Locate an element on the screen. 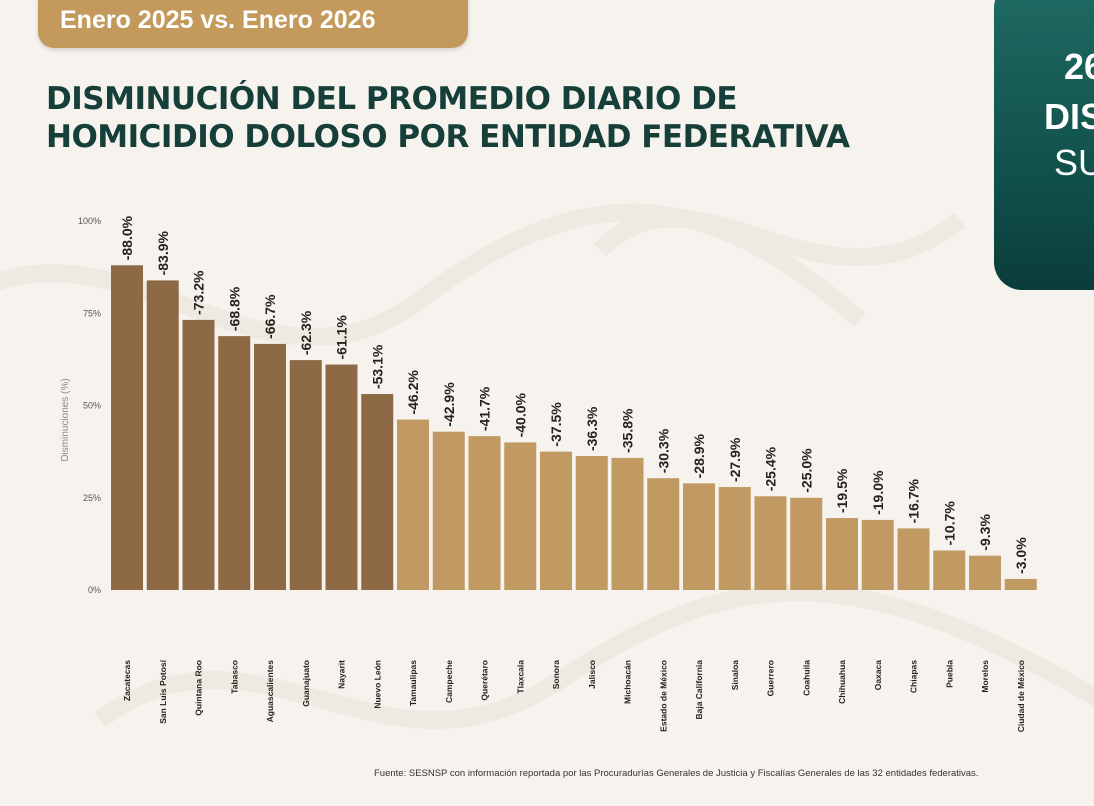  x-tick-label: Zacatecas is located at coordinates (127, 680).